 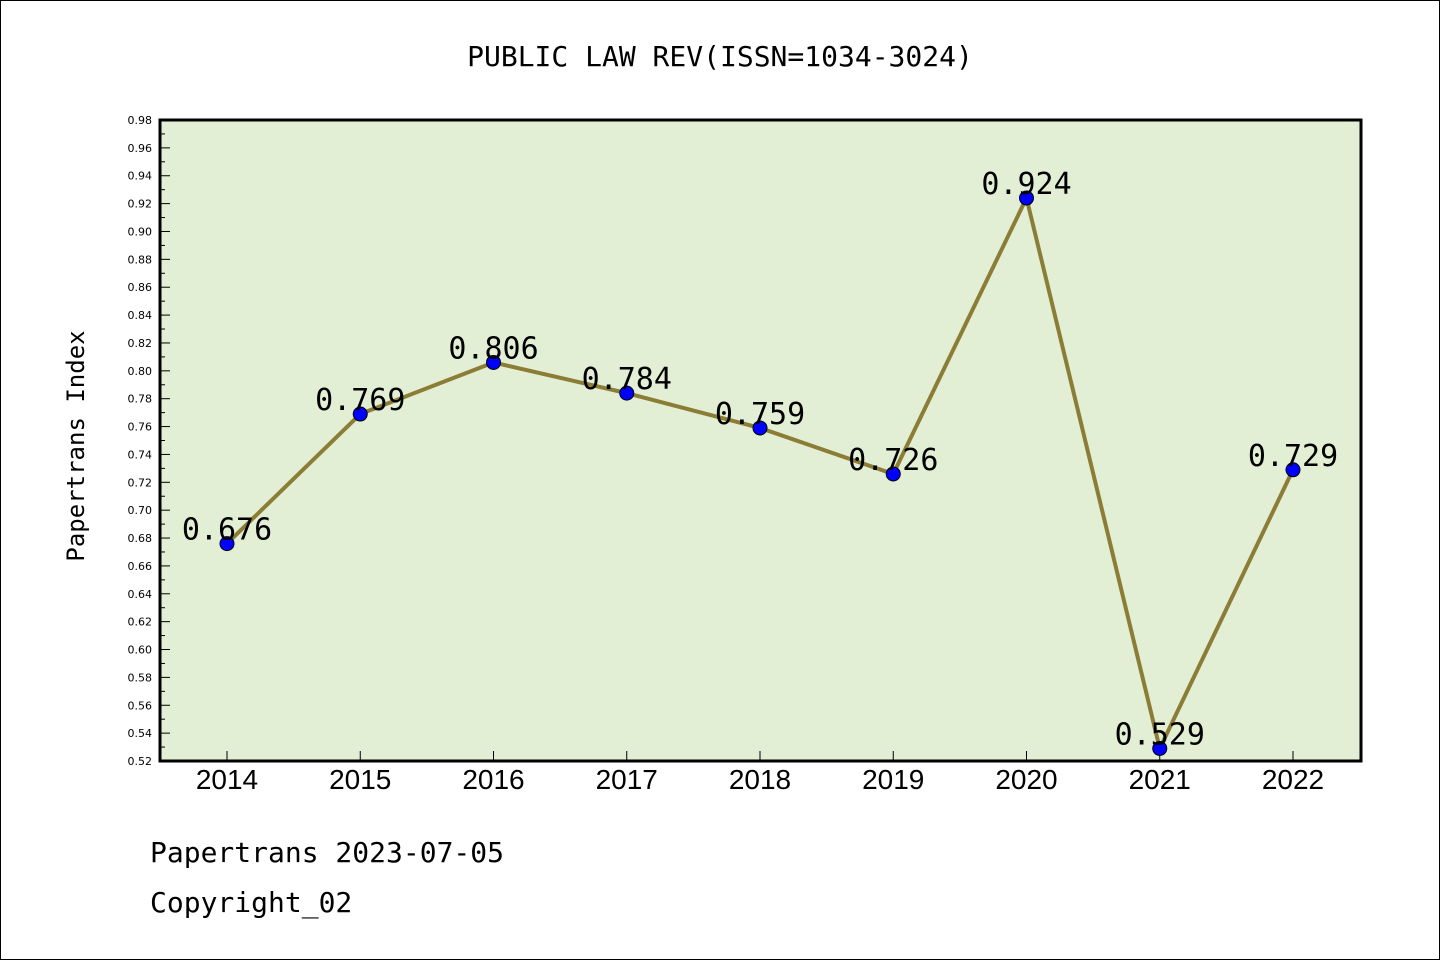 What do you see at coordinates (251, 902) in the screenshot?
I see `footer-copyright: Copyright_02` at bounding box center [251, 902].